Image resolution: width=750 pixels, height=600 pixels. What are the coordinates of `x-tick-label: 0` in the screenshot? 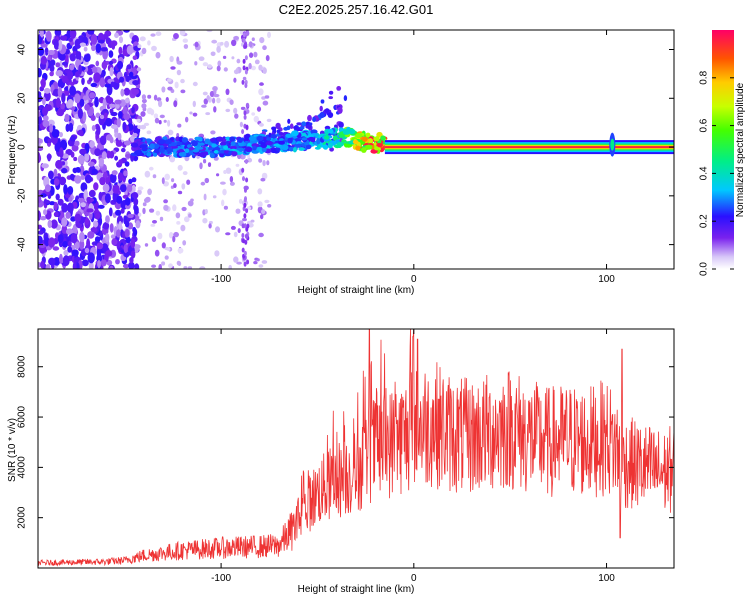 It's located at (414, 578).